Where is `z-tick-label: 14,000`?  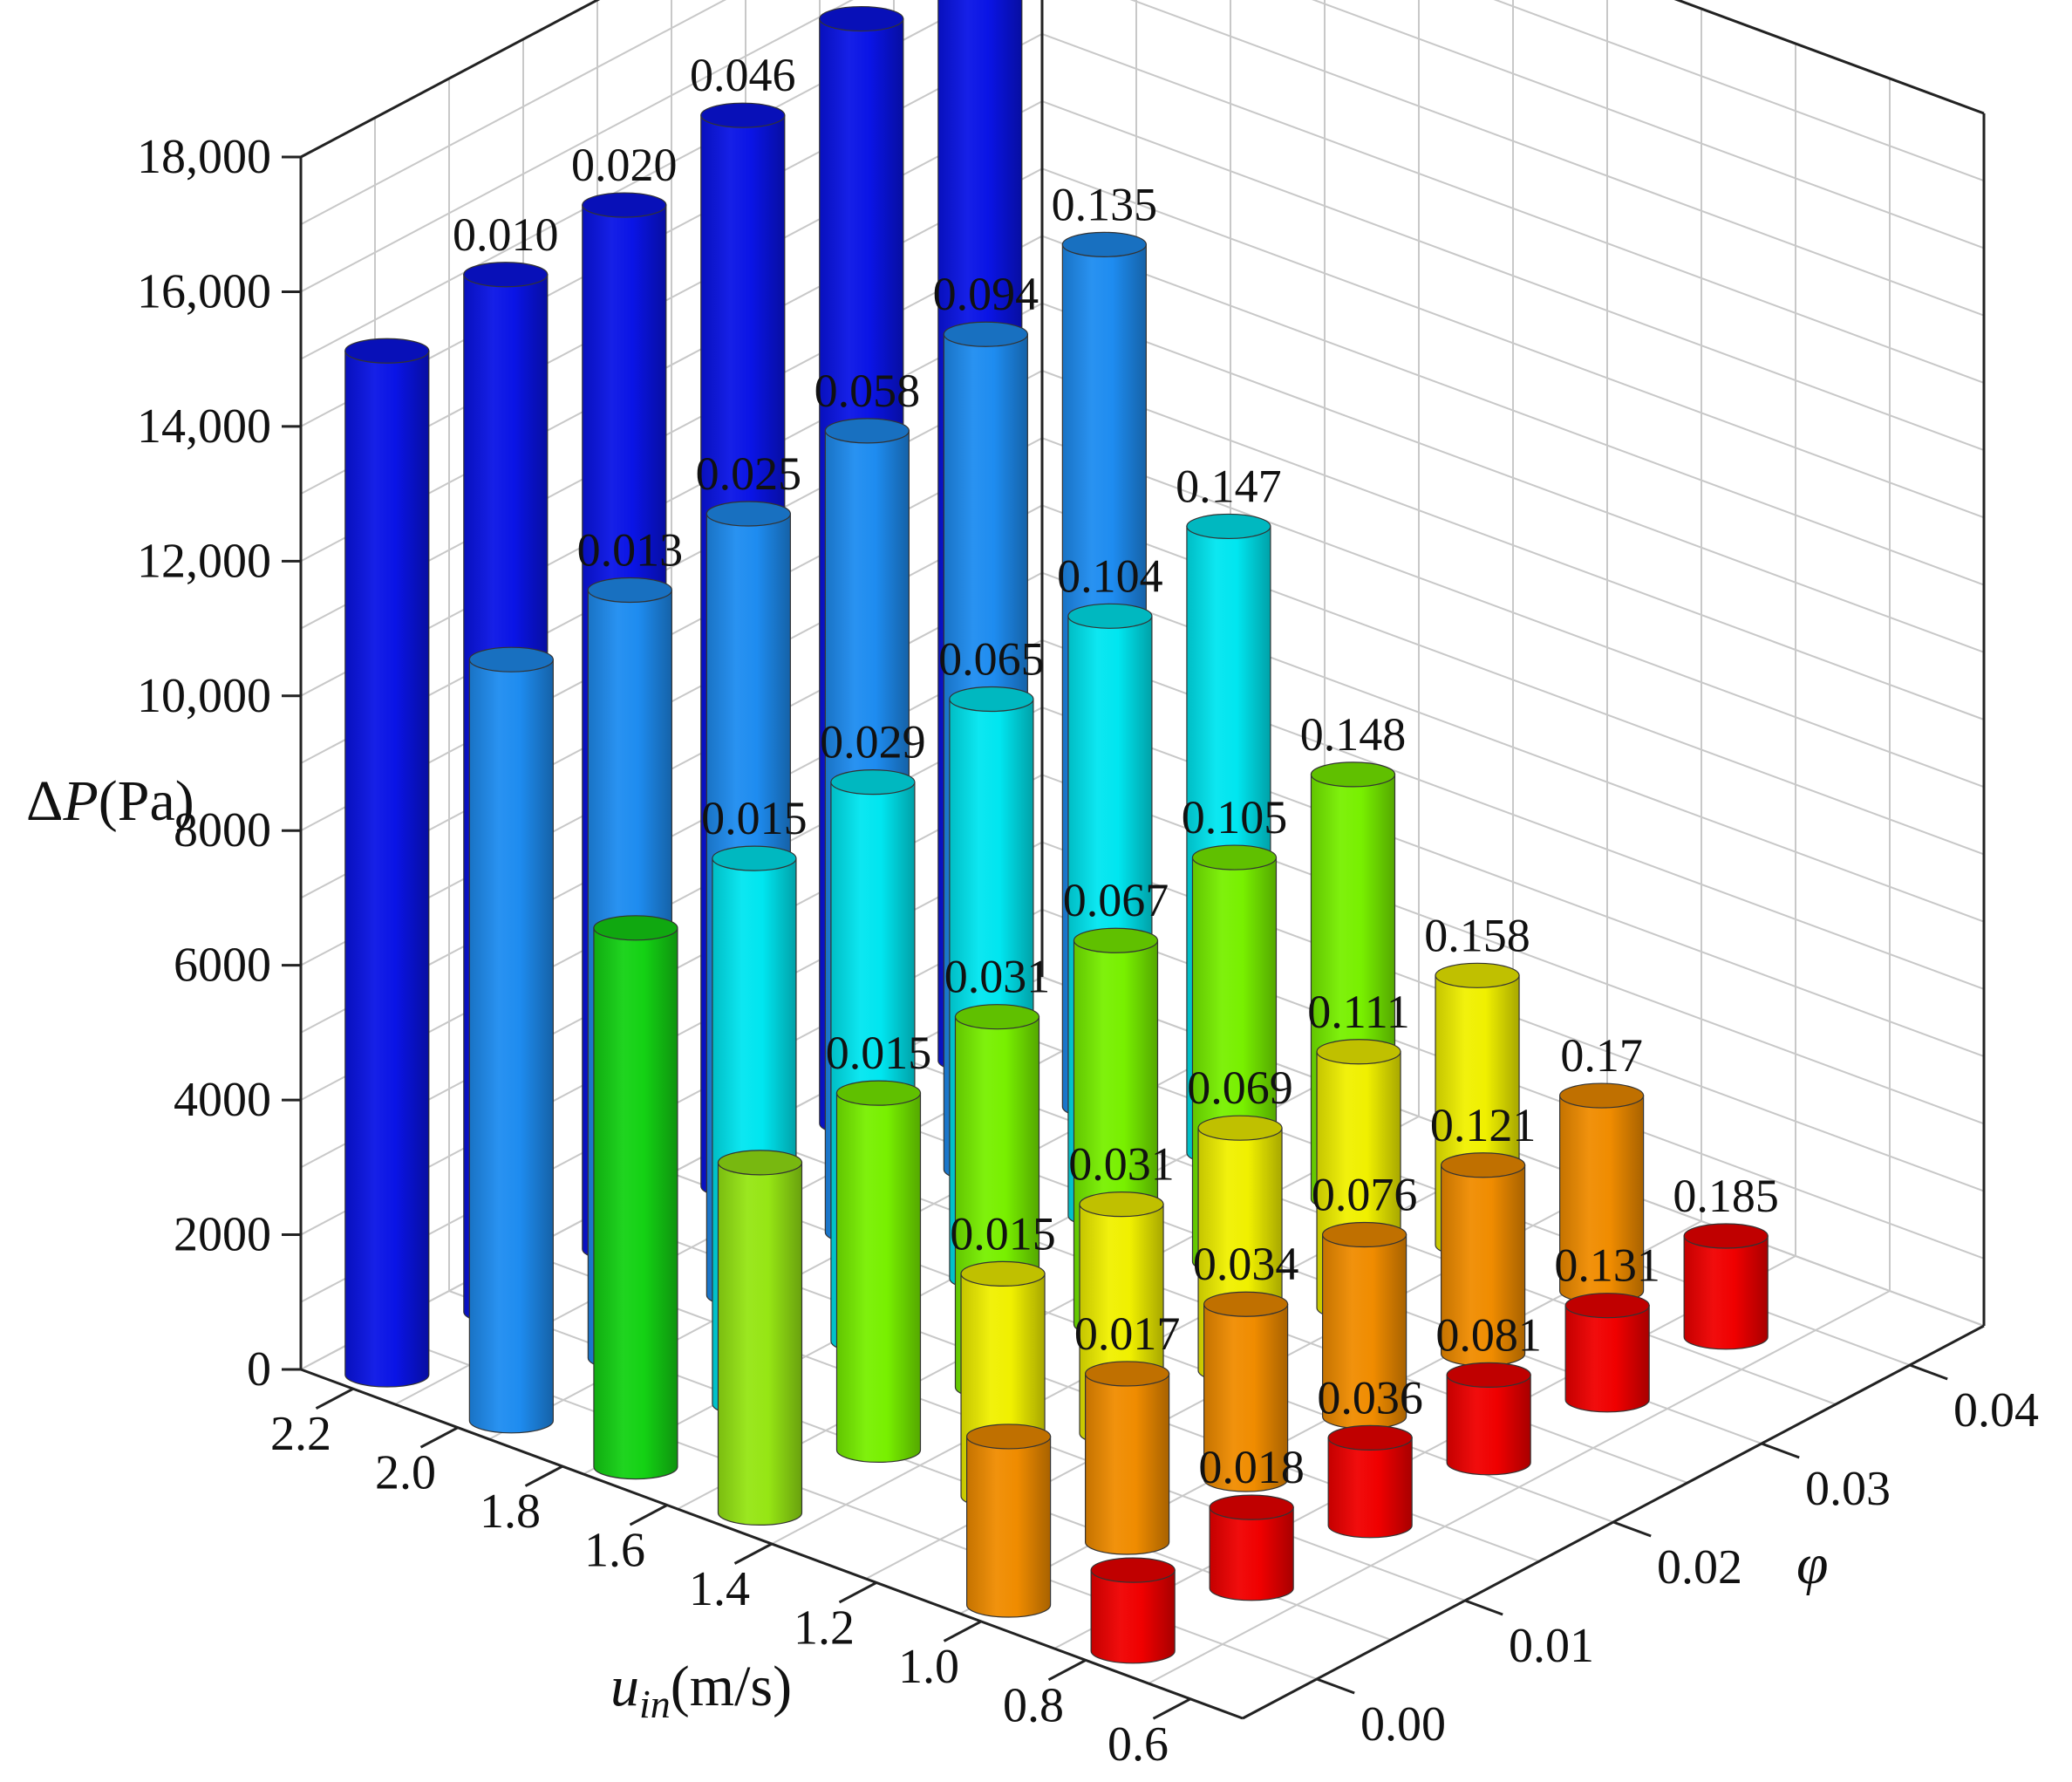 z-tick-label: 14,000 is located at coordinates (204, 426).